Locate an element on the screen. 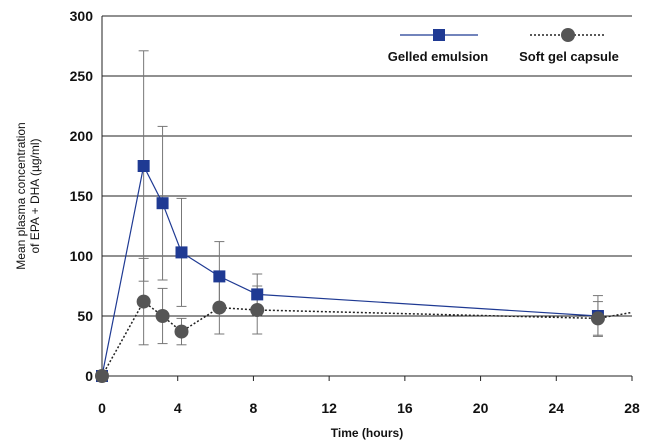 This screenshot has width=652, height=442. y-tick-label: 250 is located at coordinates (82, 76).